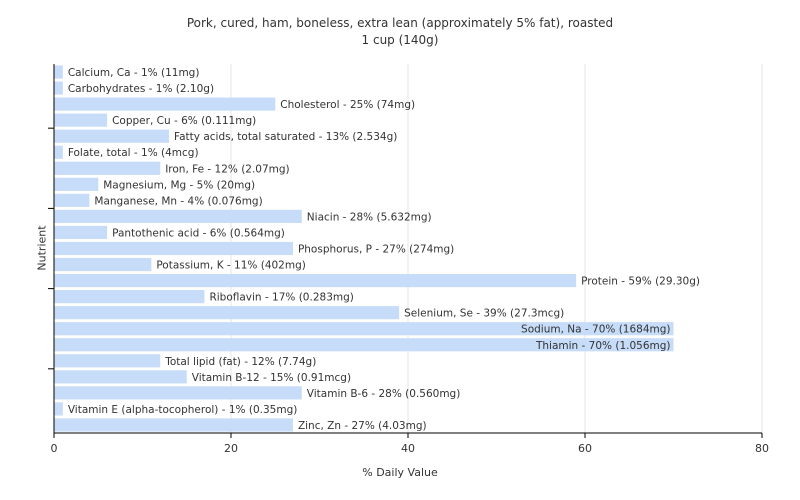 The height and width of the screenshot is (500, 800). What do you see at coordinates (484, 314) in the screenshot?
I see `bar-label: Selenium, Se - 39% (27.3mcg)` at bounding box center [484, 314].